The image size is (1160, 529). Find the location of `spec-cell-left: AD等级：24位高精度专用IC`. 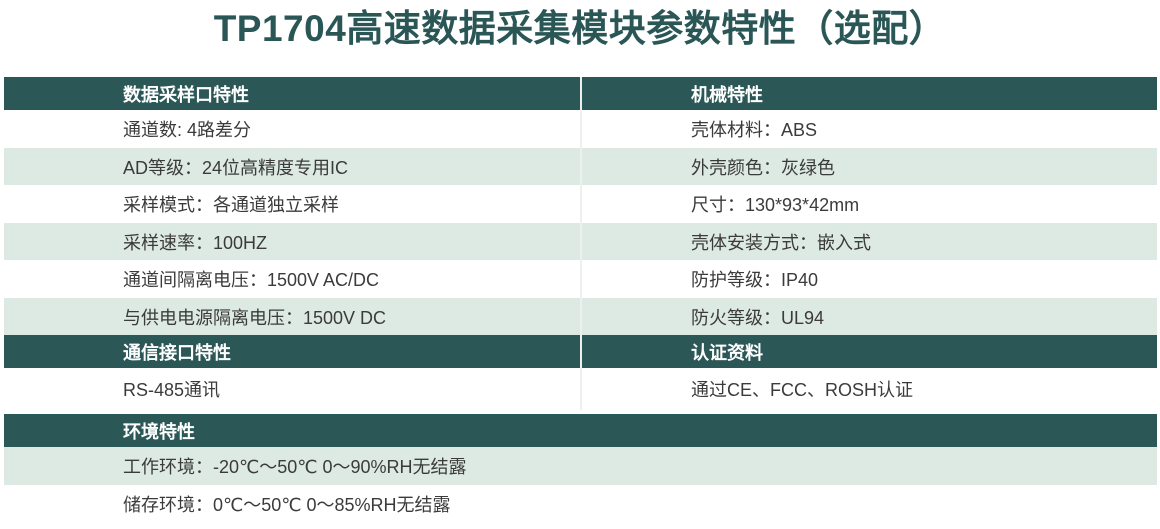

spec-cell-left: AD等级：24位高精度专用IC is located at coordinates (293, 166).